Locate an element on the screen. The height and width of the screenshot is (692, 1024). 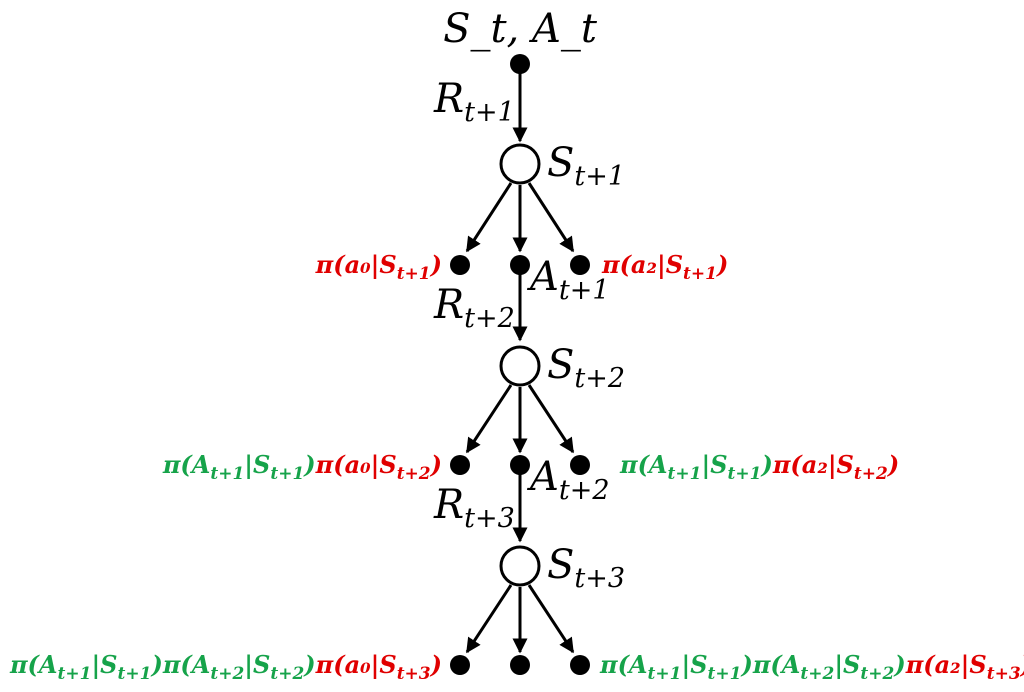
action-node-l1-right is located at coordinates (580, 265).